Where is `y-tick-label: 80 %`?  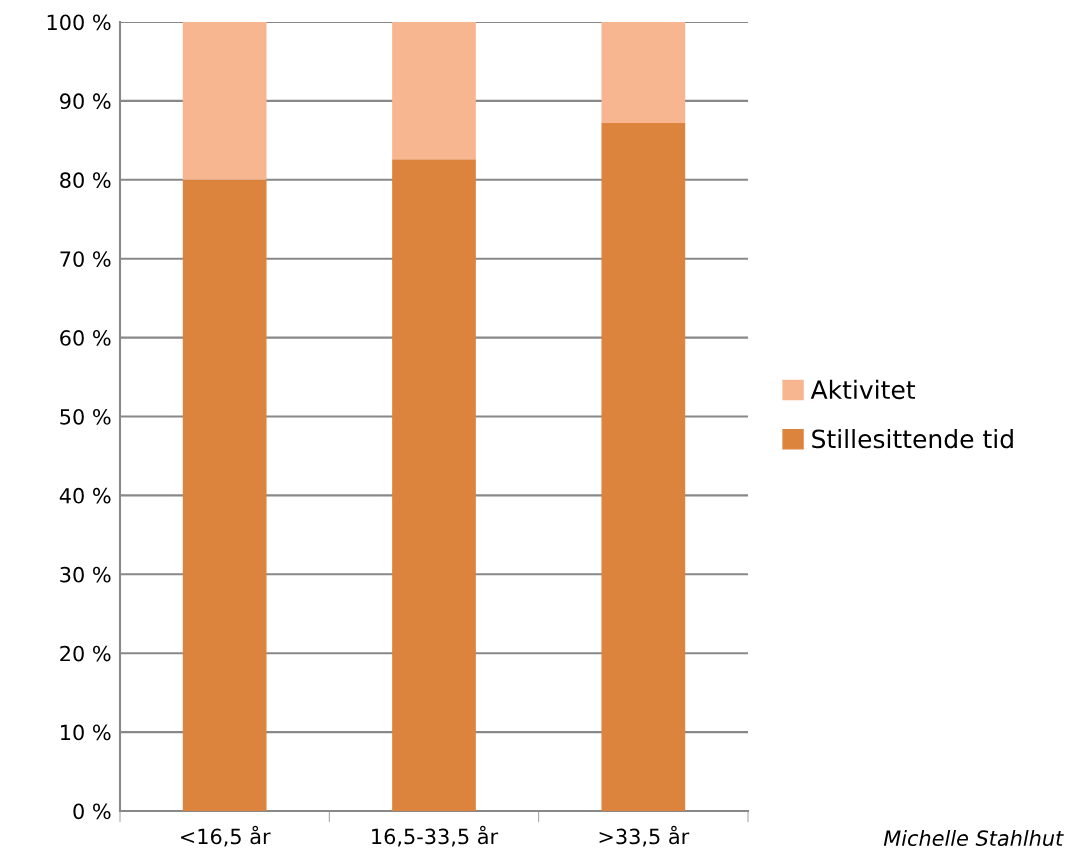
y-tick-label: 80 % is located at coordinates (85, 180).